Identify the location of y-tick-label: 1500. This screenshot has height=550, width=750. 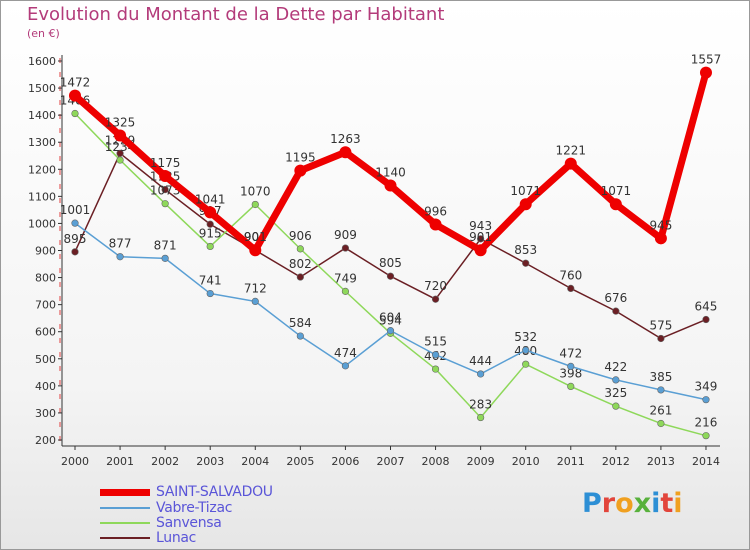
(42, 88).